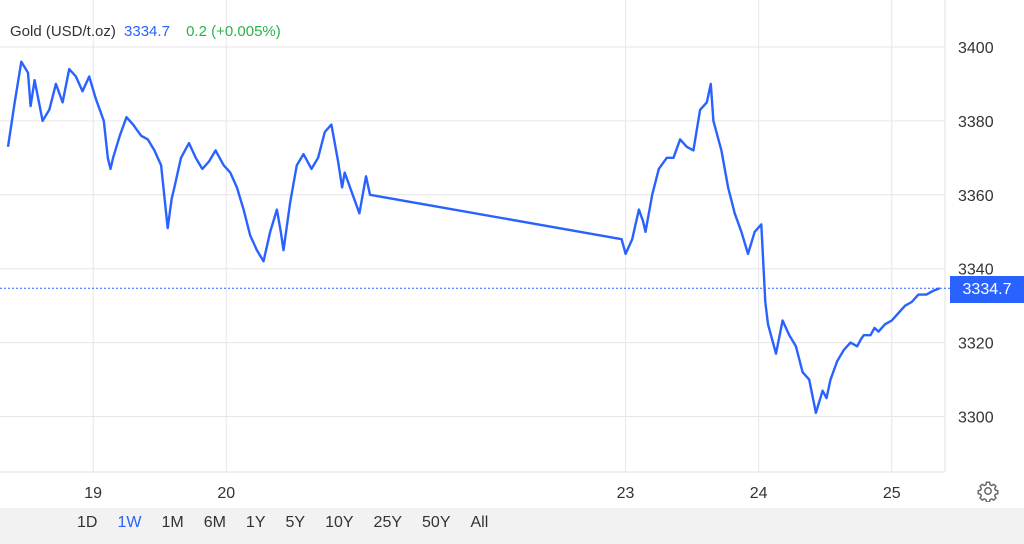  Describe the element at coordinates (214, 522) in the screenshot. I see `range-6m: 6M` at that location.